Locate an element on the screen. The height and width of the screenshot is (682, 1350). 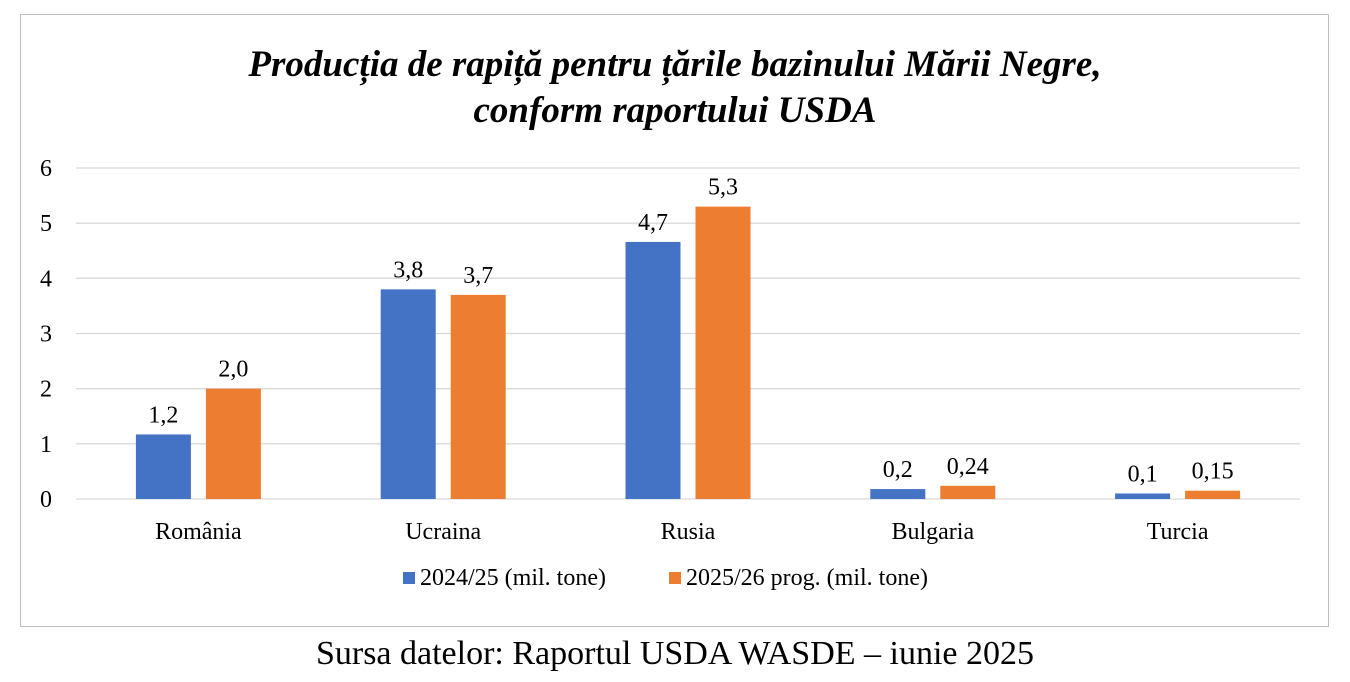
chart-title-line-2: conform raportului USDA is located at coordinates (675, 110).